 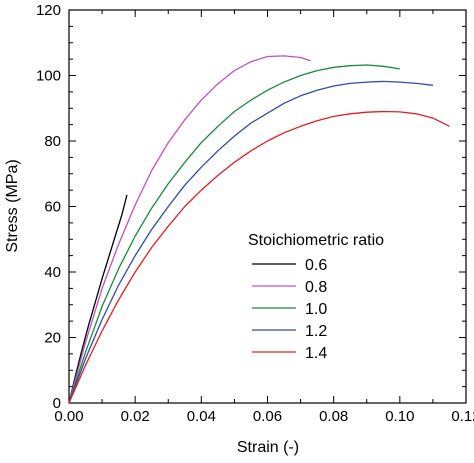 What do you see at coordinates (52, 272) in the screenshot?
I see `y-tick-label: 40` at bounding box center [52, 272].